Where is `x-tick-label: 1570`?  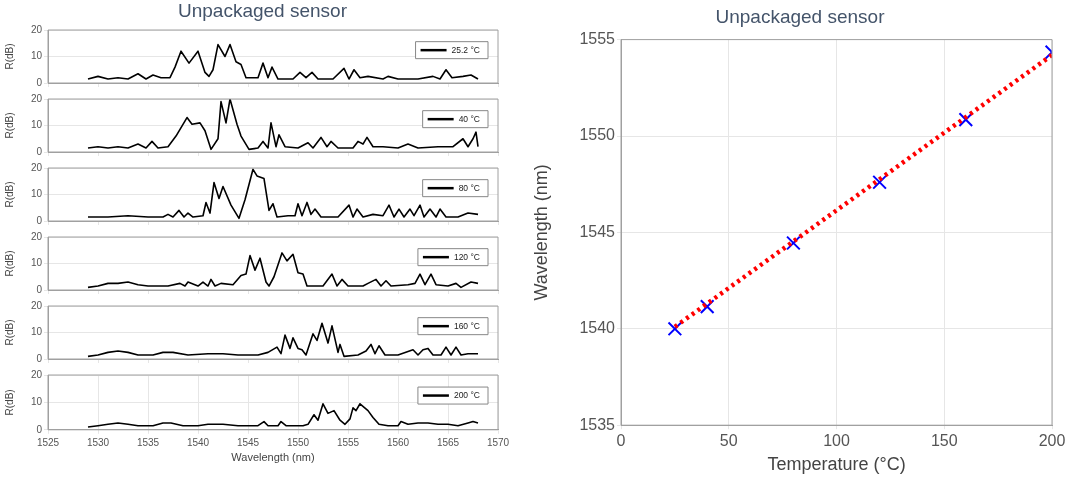 x-tick-label: 1570 is located at coordinates (498, 442).